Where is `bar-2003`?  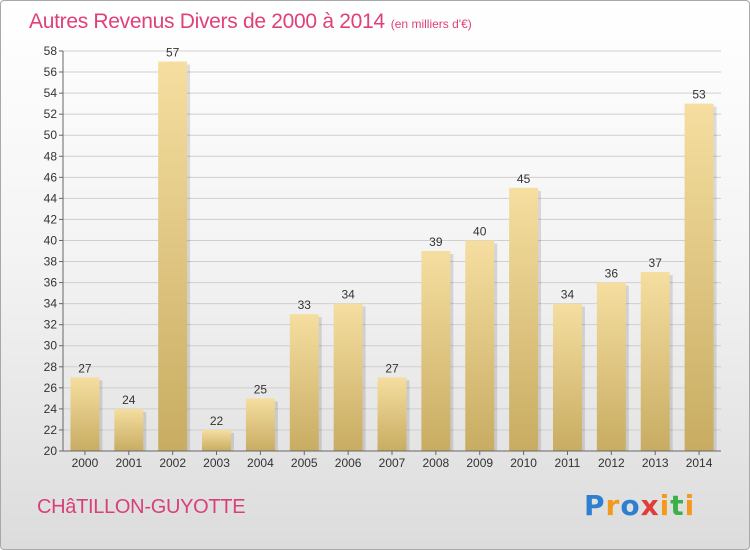
bar-2003 is located at coordinates (217, 440).